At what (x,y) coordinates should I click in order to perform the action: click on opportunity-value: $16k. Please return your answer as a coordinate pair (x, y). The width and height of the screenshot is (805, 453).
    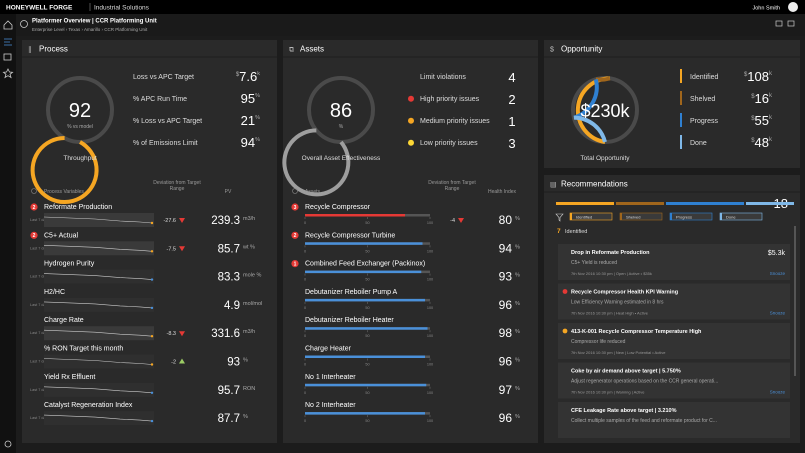
    Looking at the image, I should click on (762, 98).